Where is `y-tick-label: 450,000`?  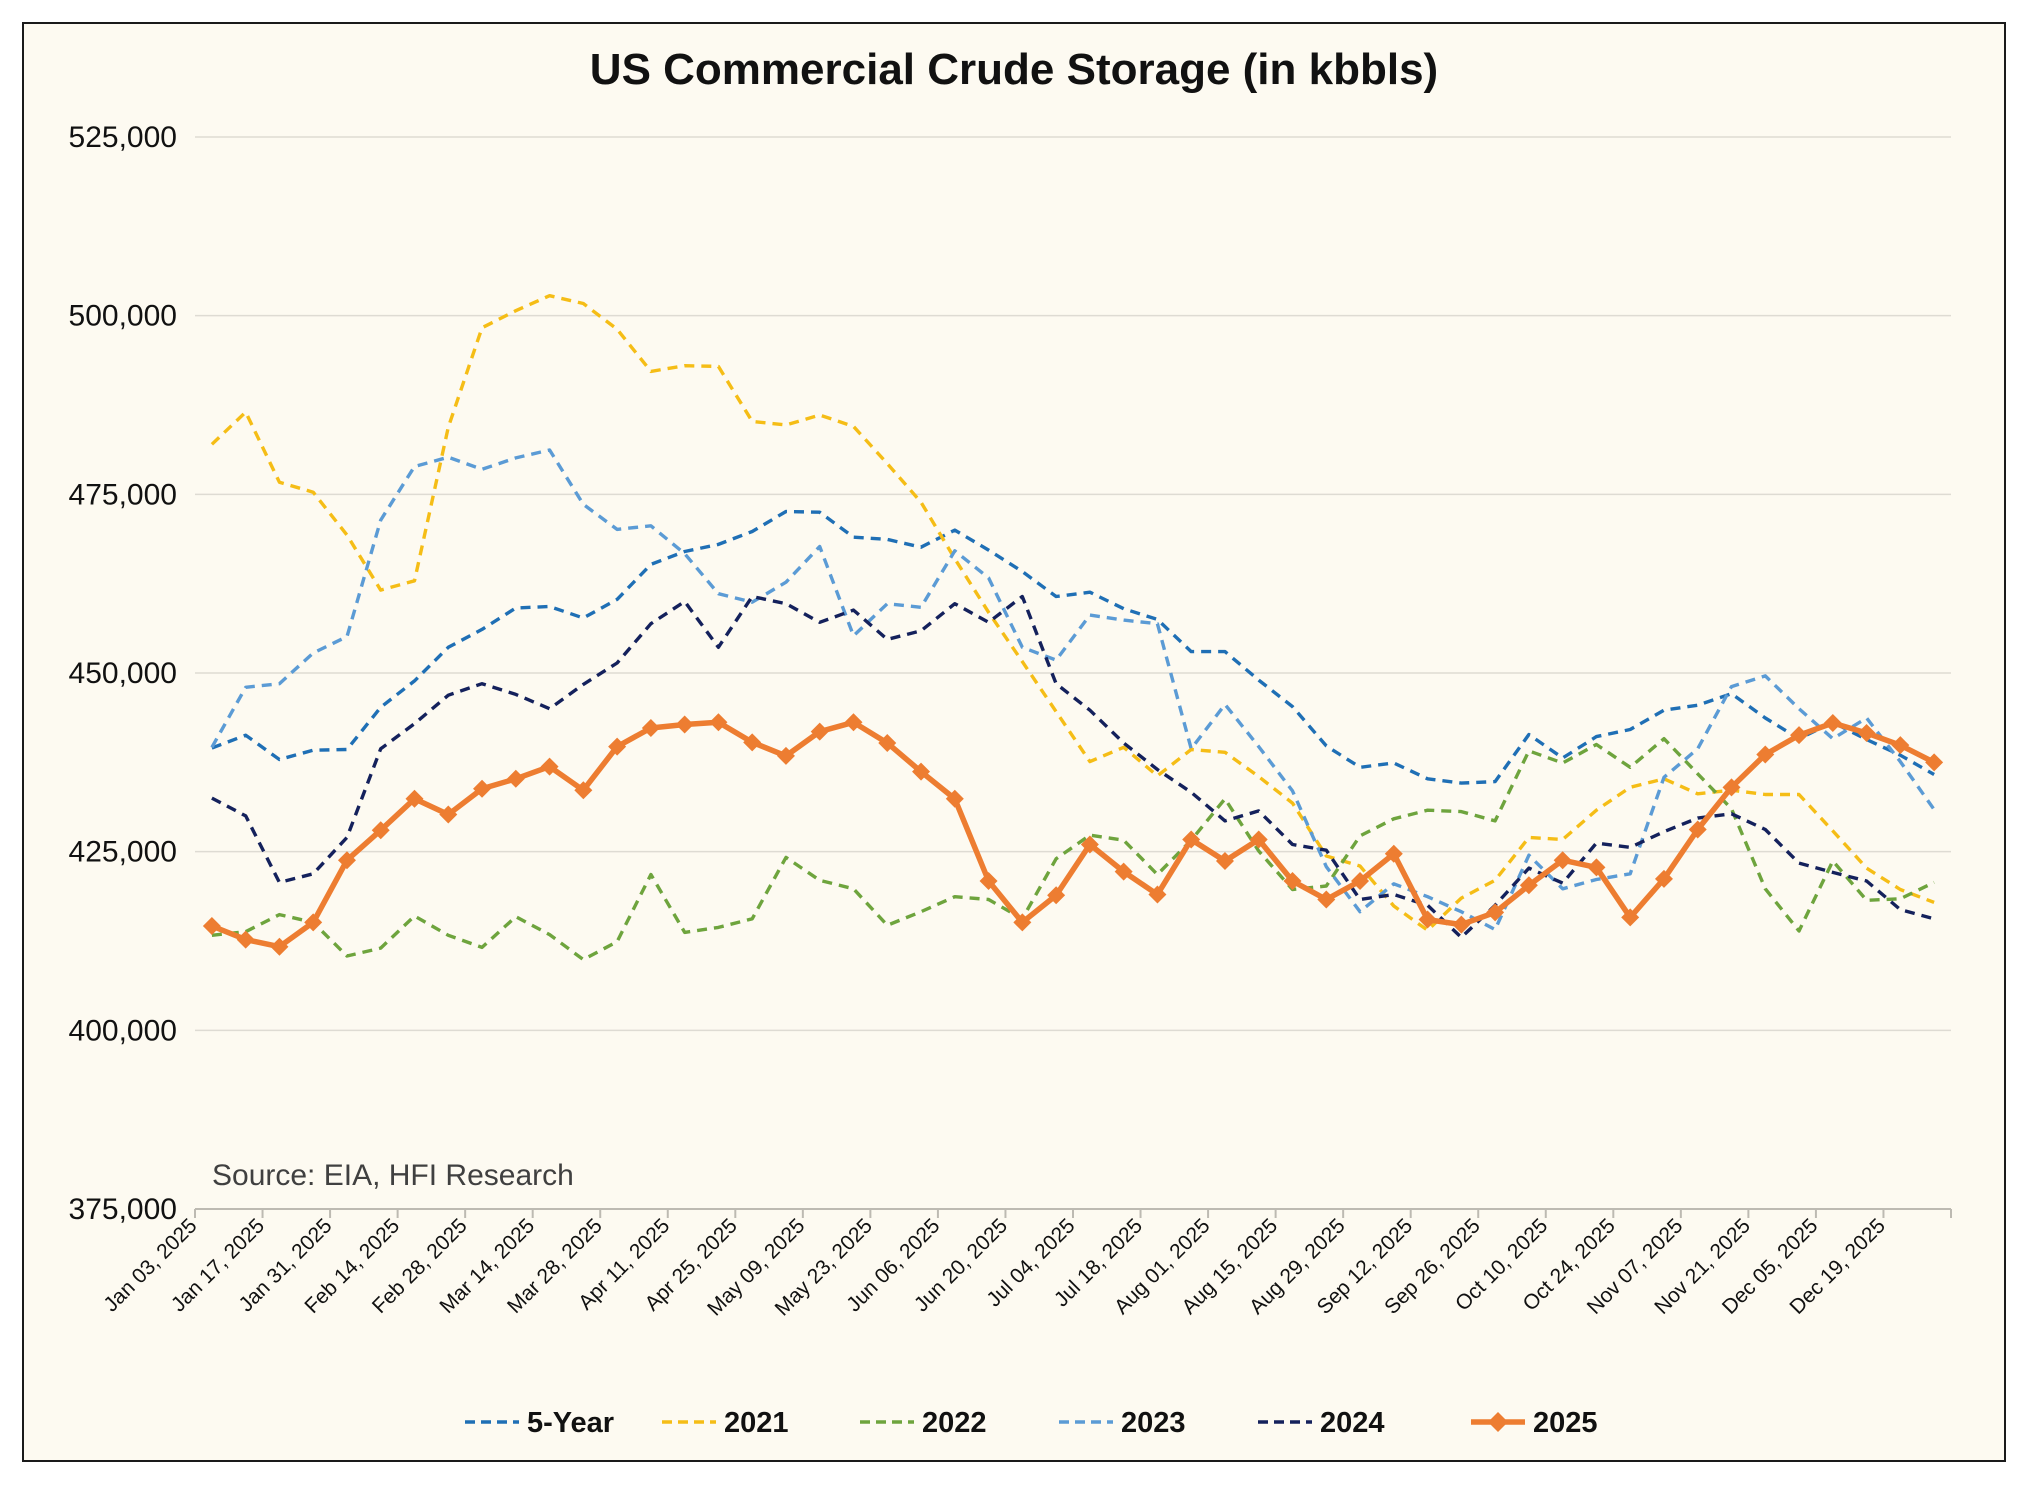 y-tick-label: 450,000 is located at coordinates (123, 673).